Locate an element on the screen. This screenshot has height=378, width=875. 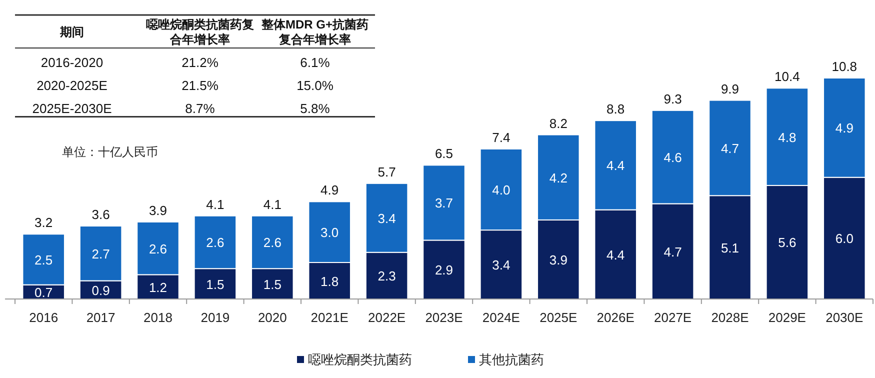
total-label: 8.2 is located at coordinates (558, 123).